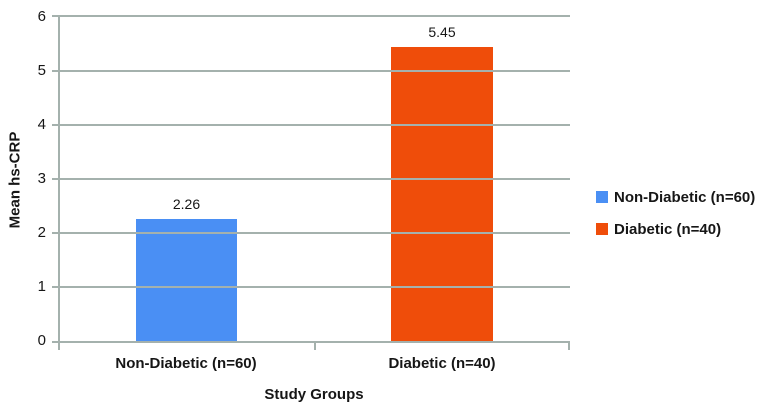 The height and width of the screenshot is (411, 773). What do you see at coordinates (442, 31) in the screenshot?
I see `data-label-diabetic: 5.45` at bounding box center [442, 31].